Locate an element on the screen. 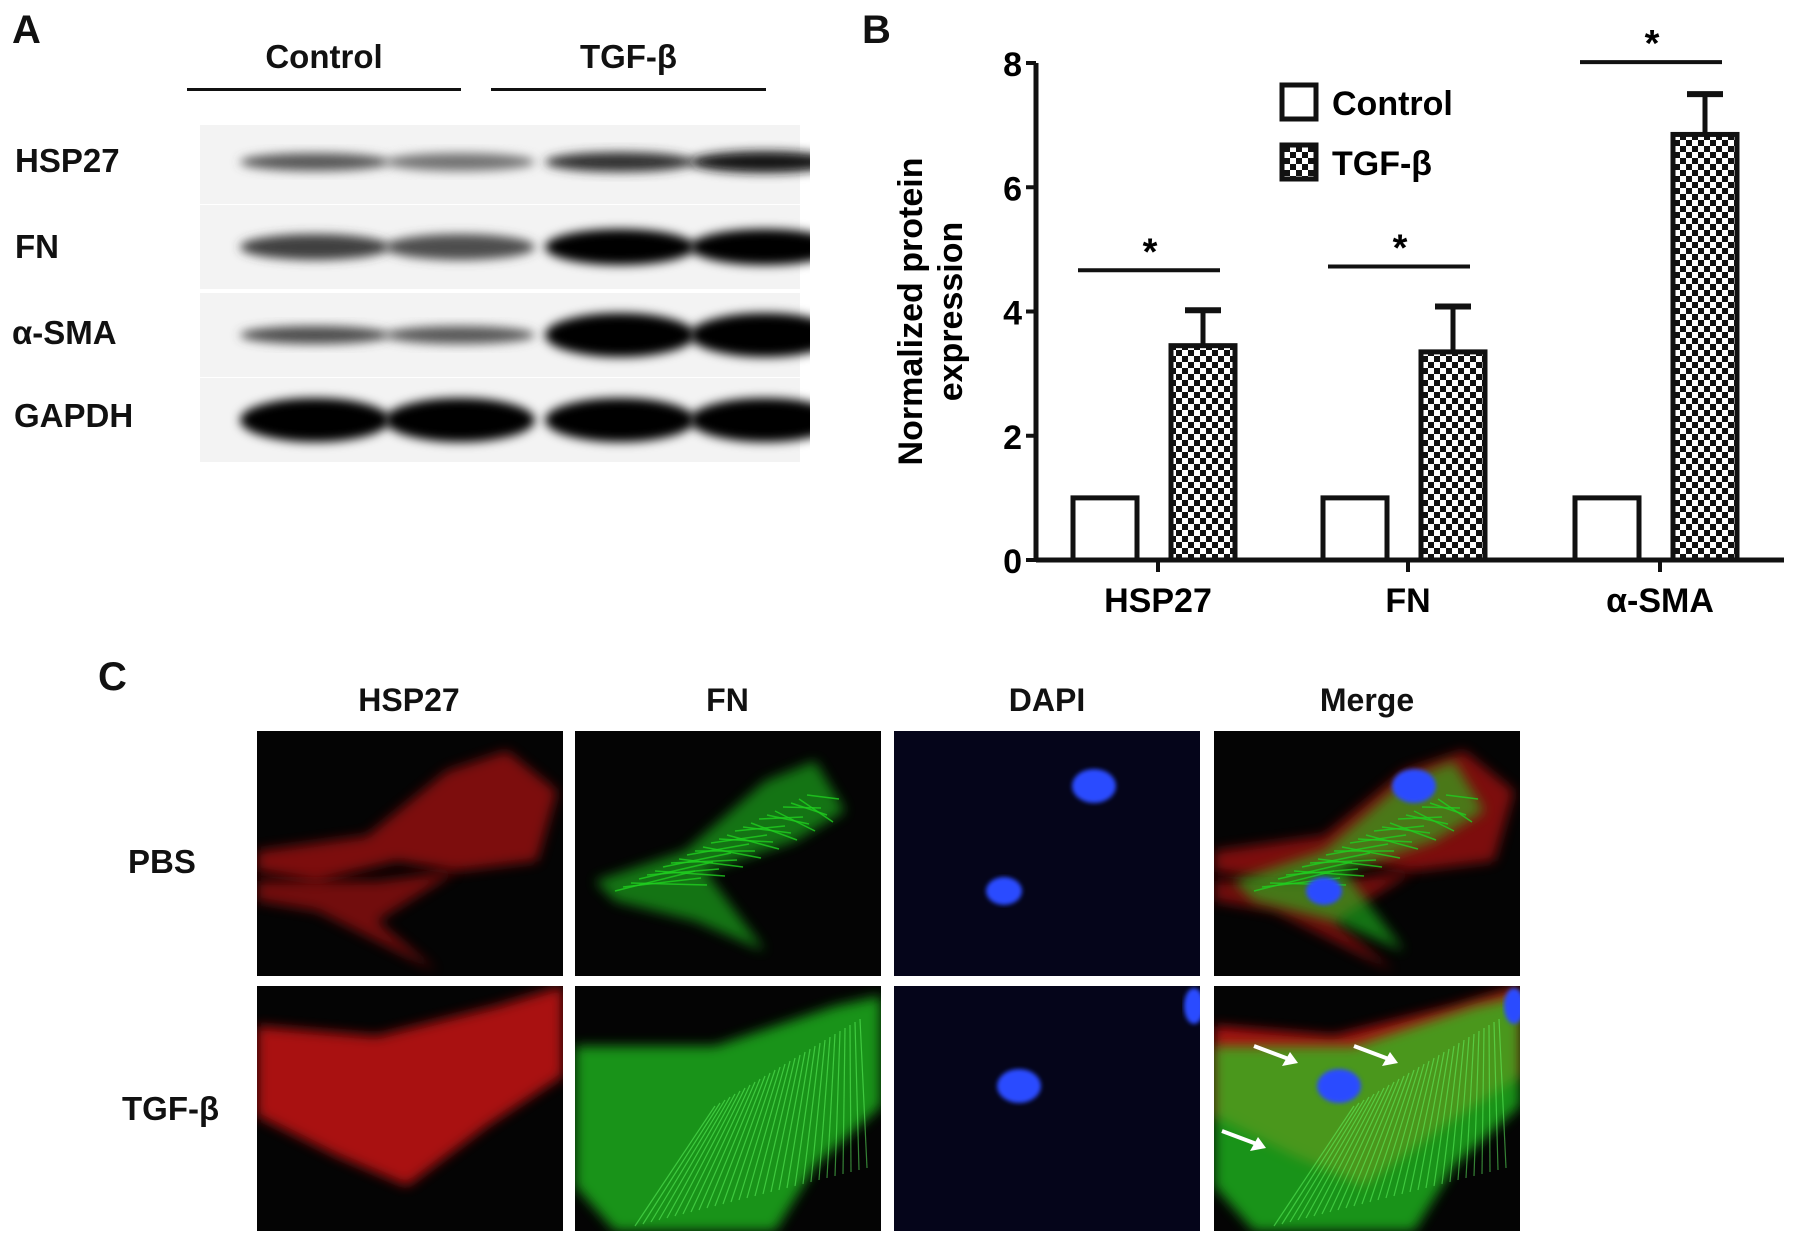 The width and height of the screenshot is (1795, 1240). column-header-dapi: DAPI is located at coordinates (1047, 700).